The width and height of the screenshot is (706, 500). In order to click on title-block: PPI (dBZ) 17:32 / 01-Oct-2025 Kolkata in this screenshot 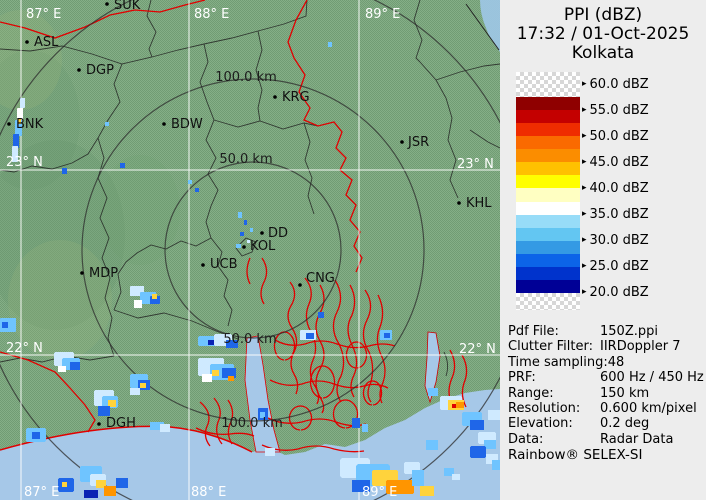, I will do `click(603, 34)`.